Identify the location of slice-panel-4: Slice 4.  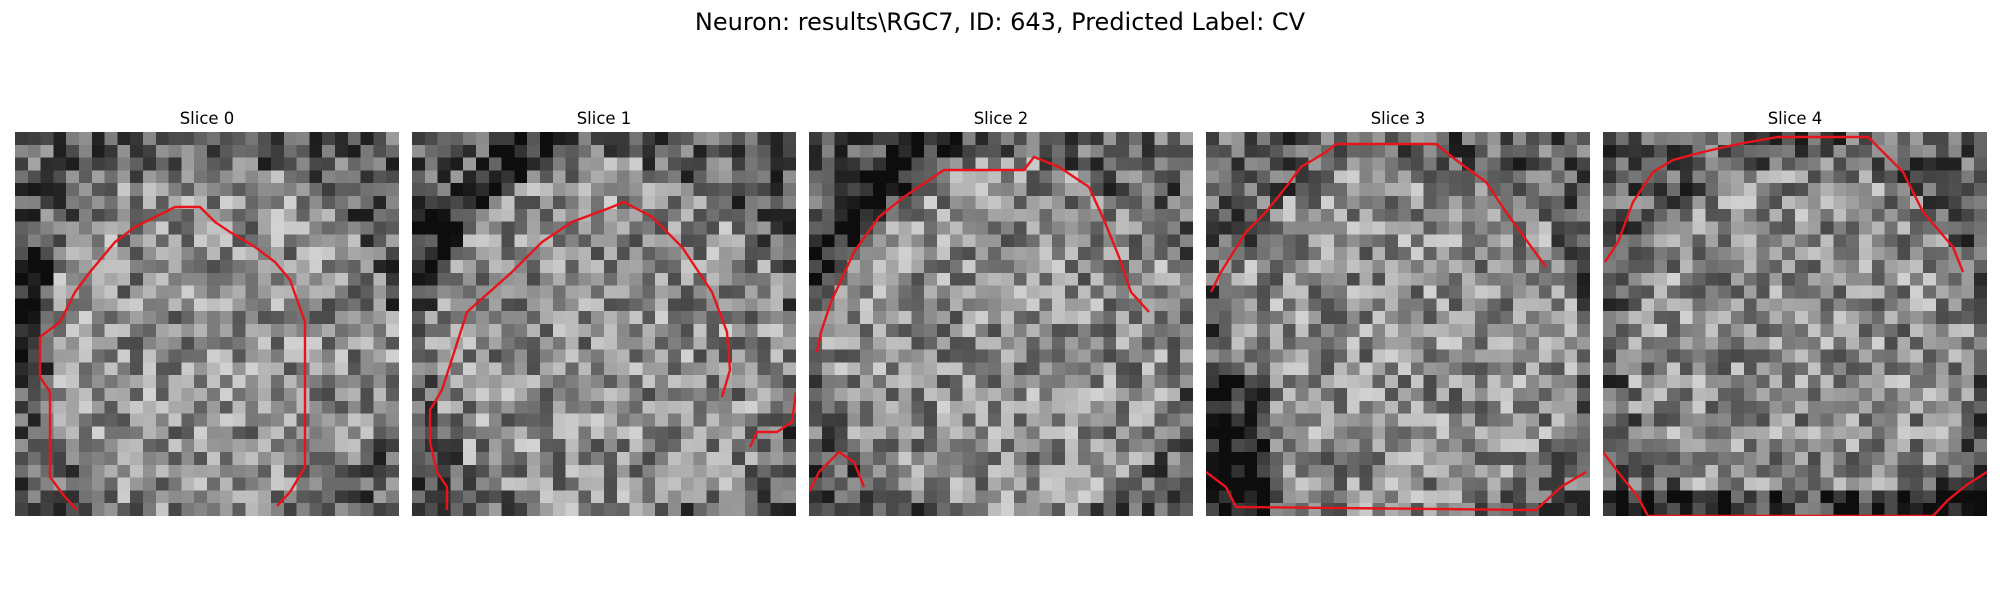
(1795, 312).